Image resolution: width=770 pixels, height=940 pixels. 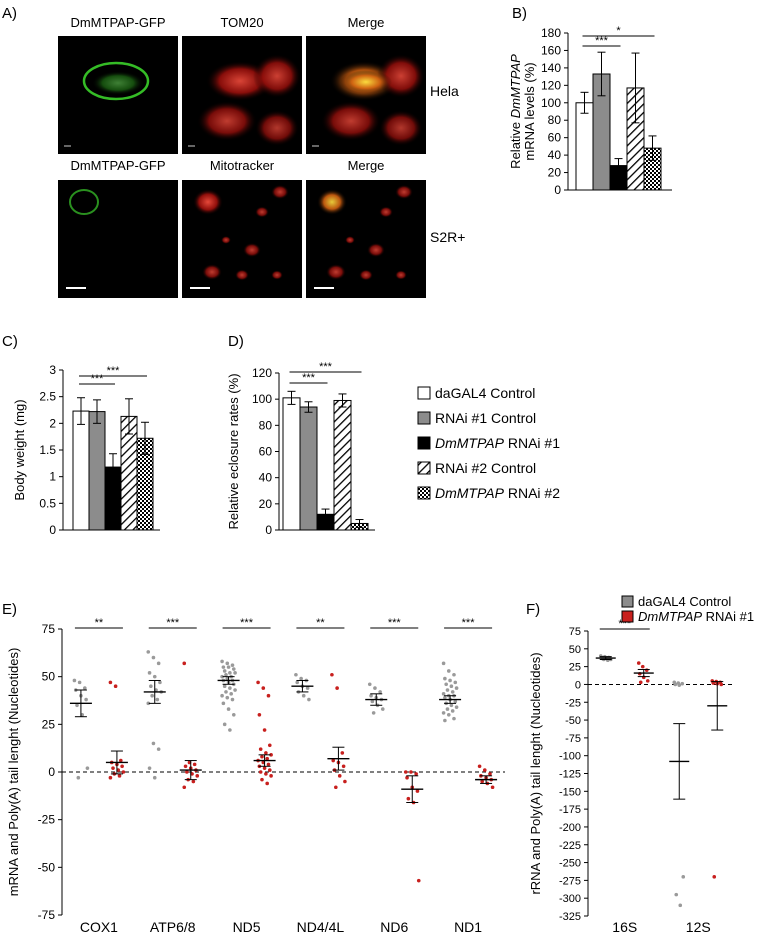 I want to click on panel-label-e: E), so click(x=9, y=609).